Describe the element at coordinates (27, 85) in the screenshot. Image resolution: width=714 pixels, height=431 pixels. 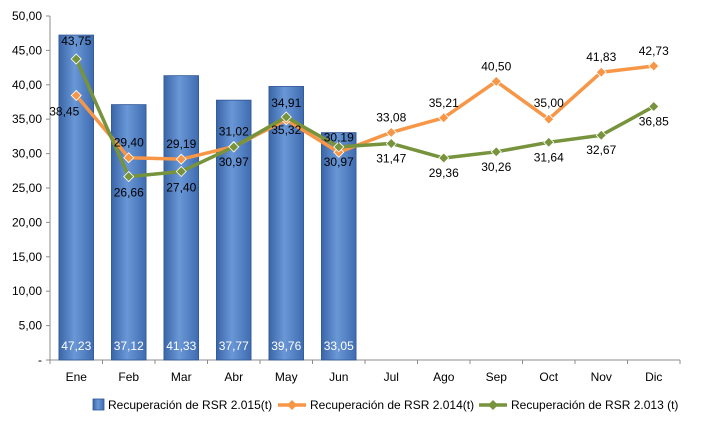
I see `y-tick-label: 40,00` at that location.